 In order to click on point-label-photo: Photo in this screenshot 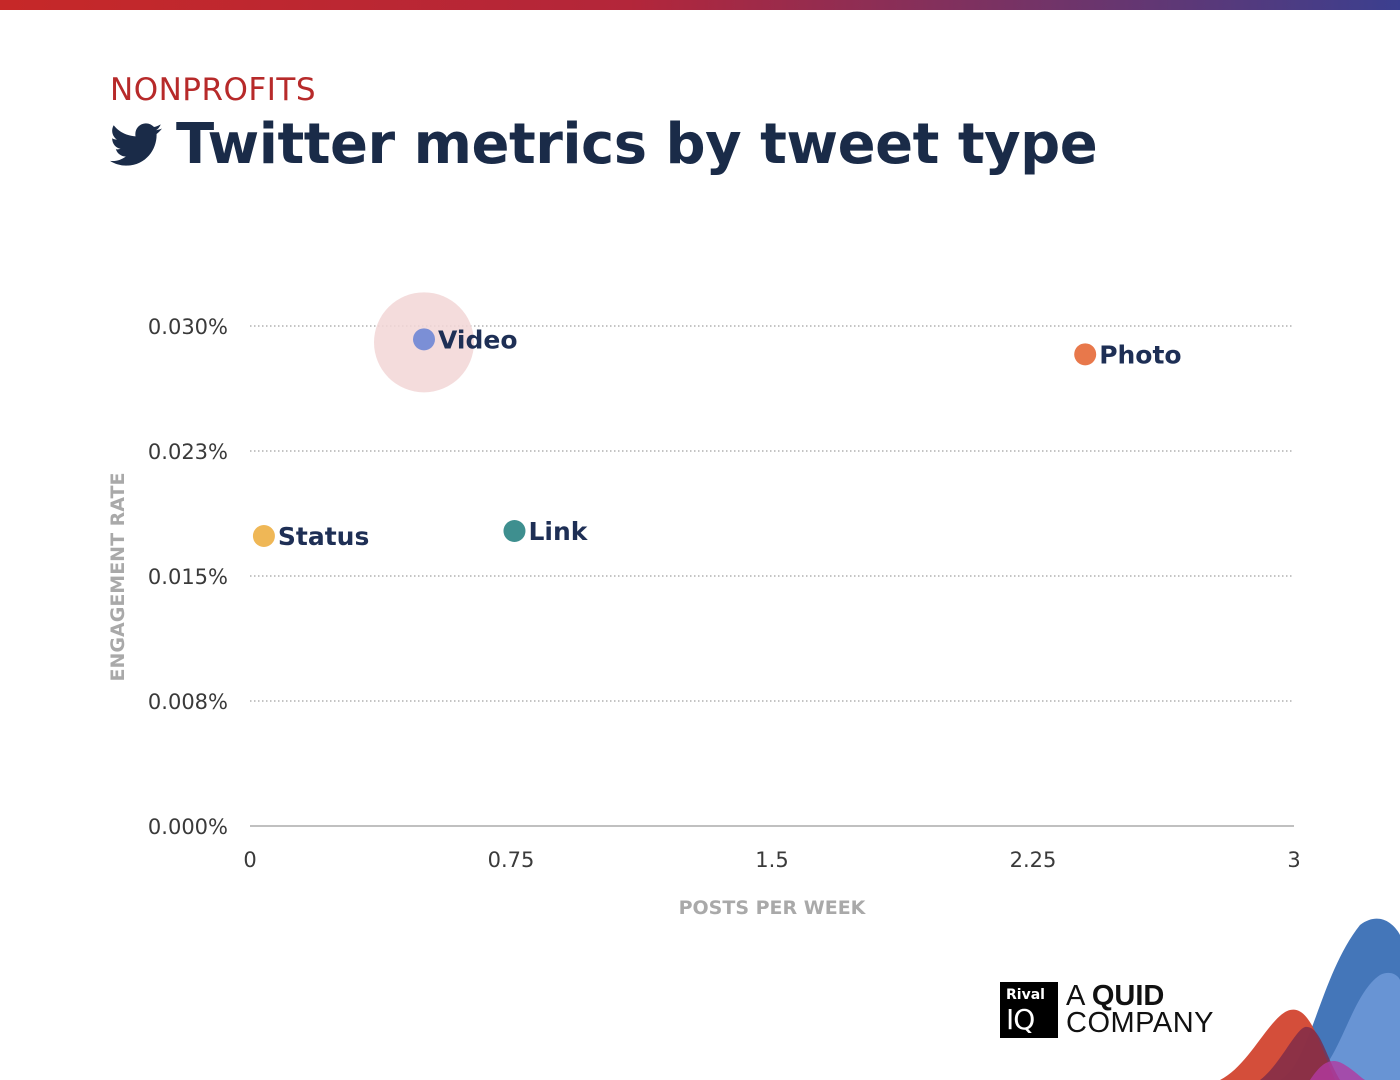, I will do `click(1140, 354)`.